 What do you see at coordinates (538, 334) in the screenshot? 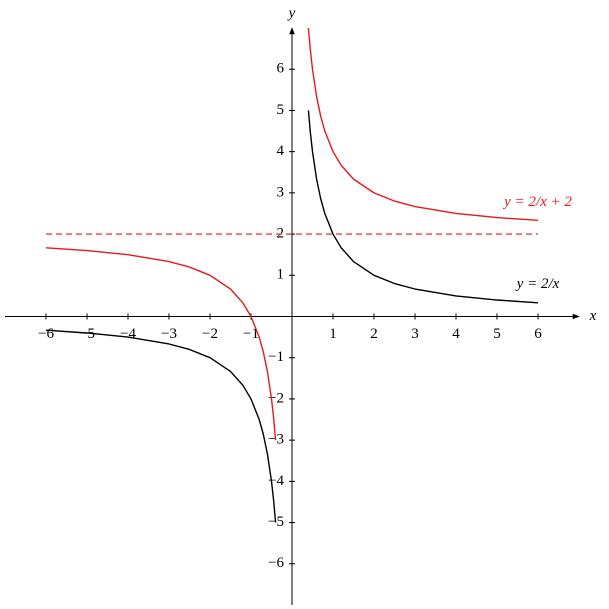
I see `x-tick-label: 6` at bounding box center [538, 334].